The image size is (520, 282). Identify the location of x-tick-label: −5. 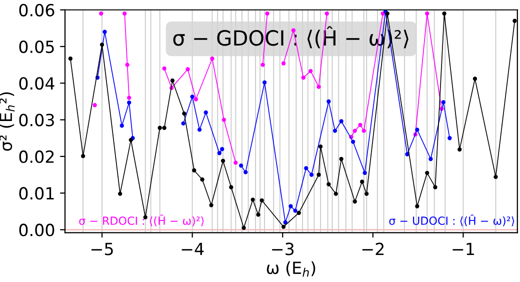
(102, 249).